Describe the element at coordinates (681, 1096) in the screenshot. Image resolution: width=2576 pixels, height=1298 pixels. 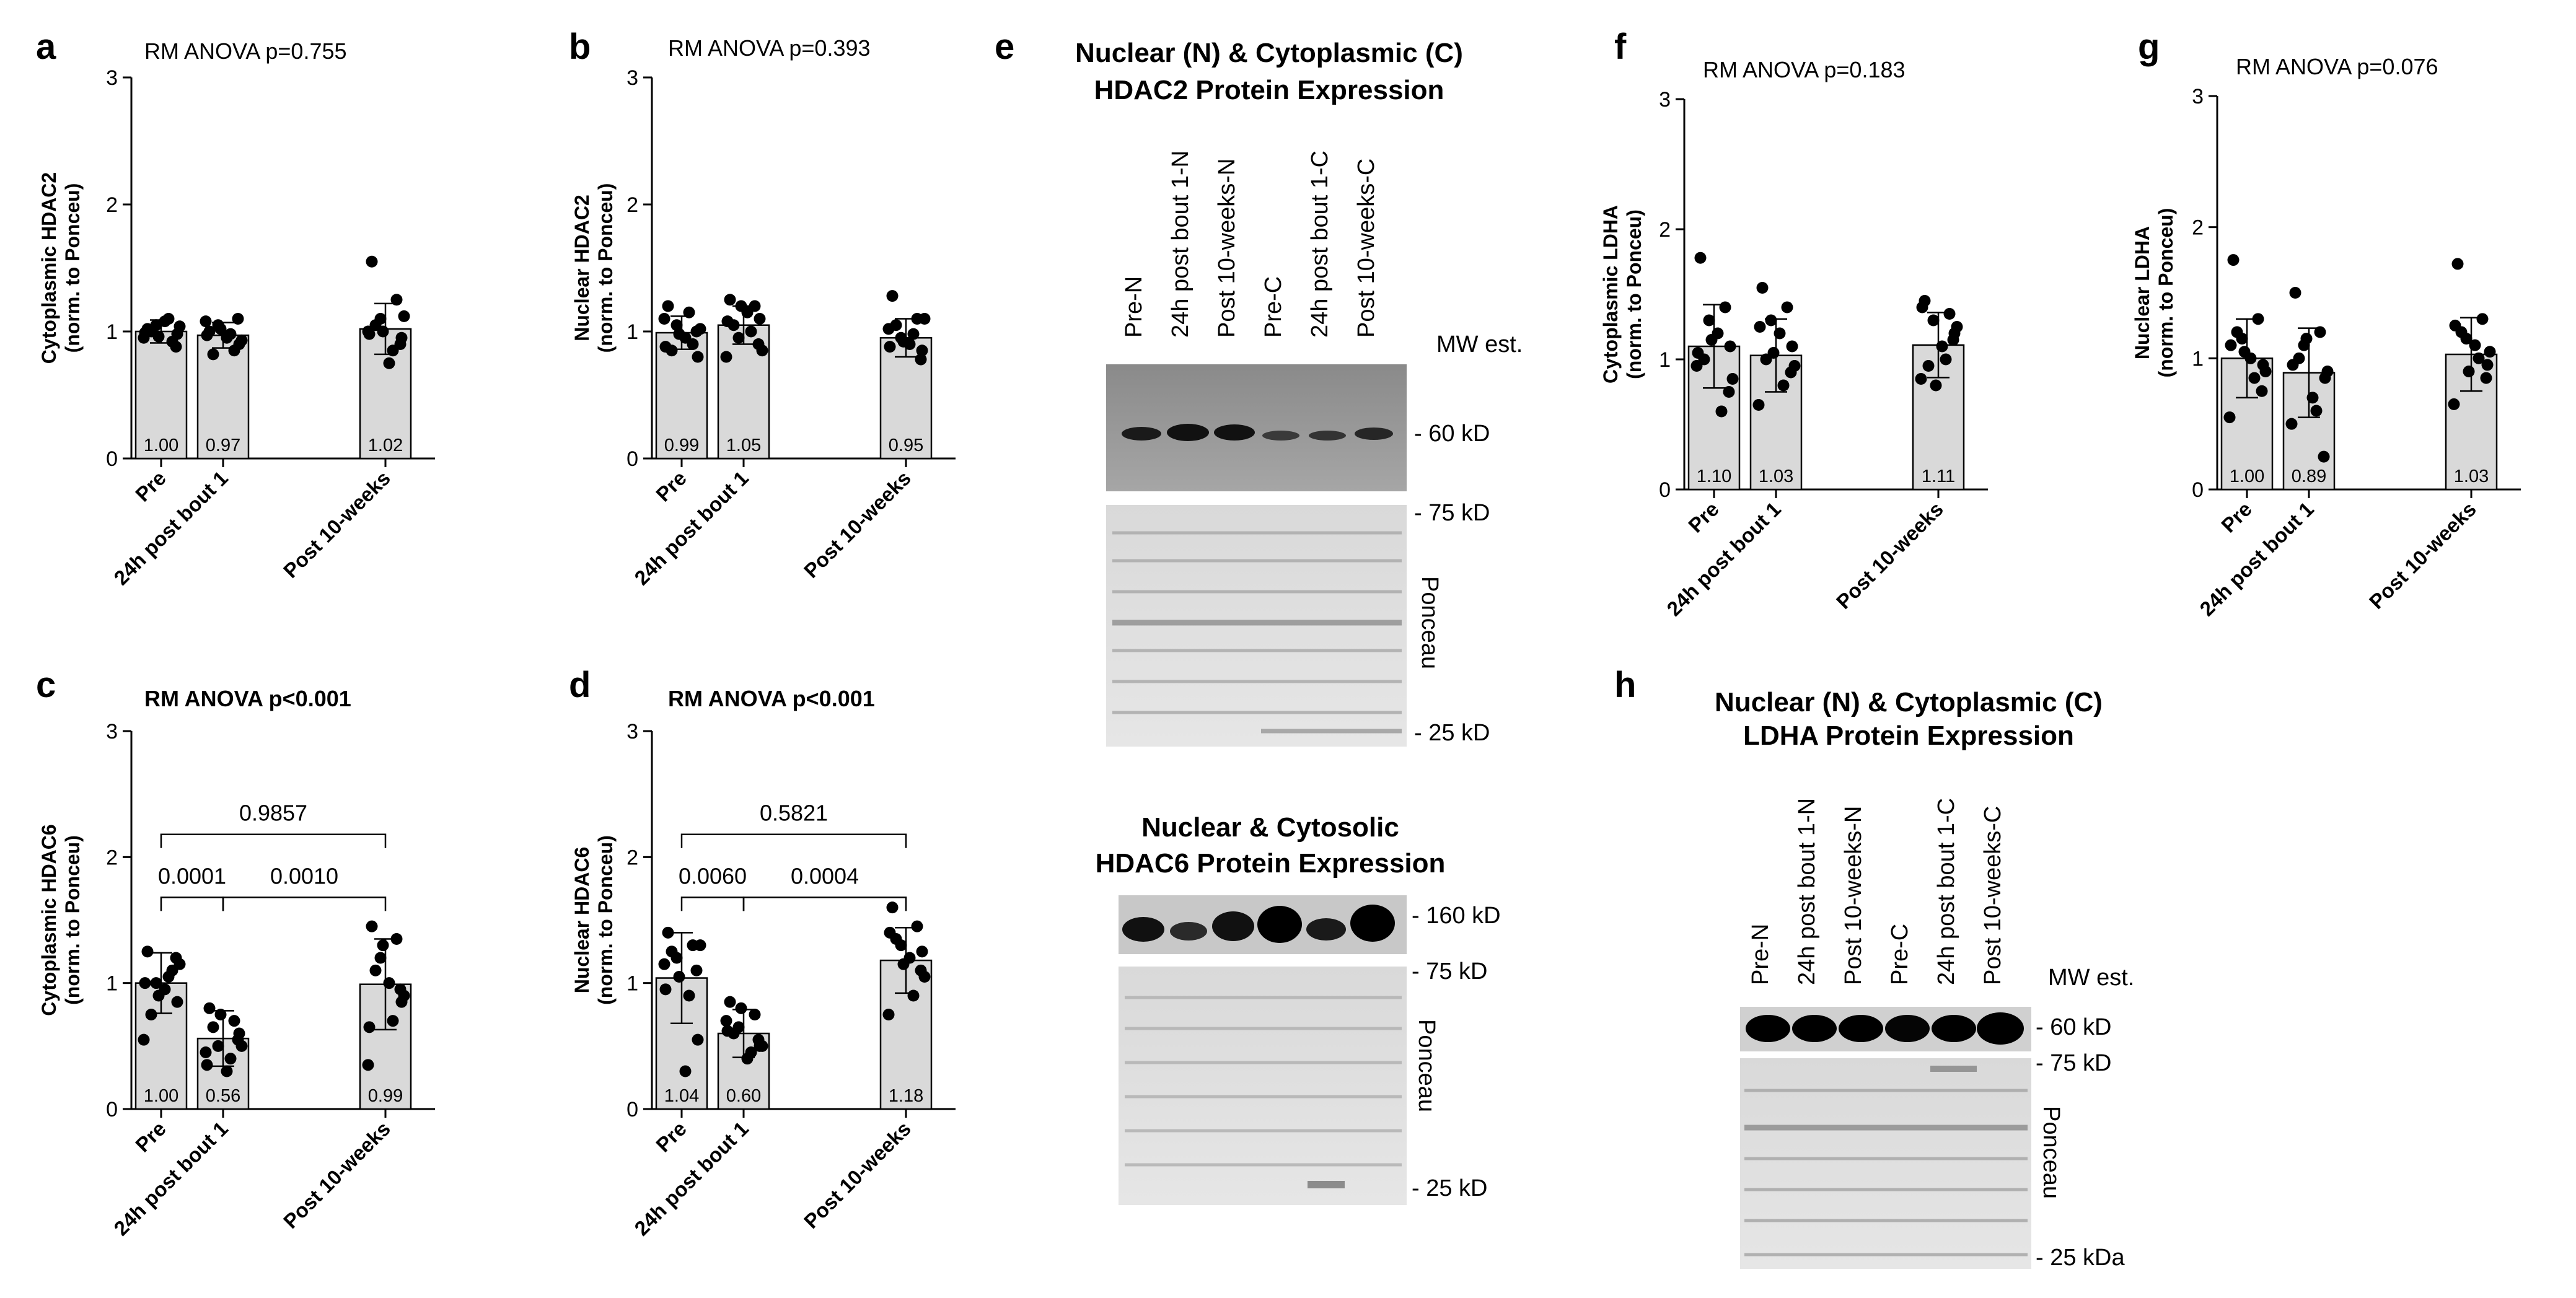
I see `bar-value-label: 1.04` at that location.